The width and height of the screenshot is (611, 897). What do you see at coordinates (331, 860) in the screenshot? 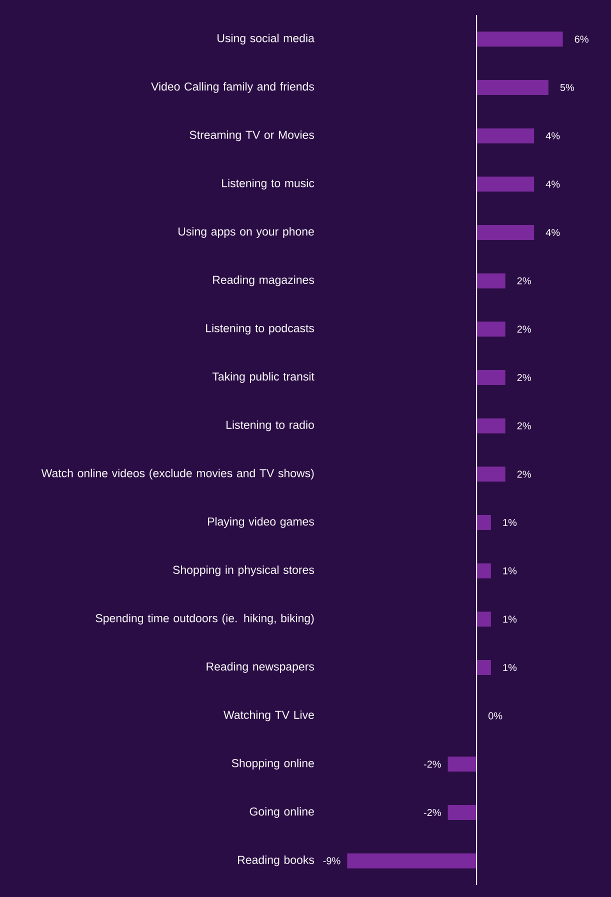
I see `data-label: -9%` at bounding box center [331, 860].